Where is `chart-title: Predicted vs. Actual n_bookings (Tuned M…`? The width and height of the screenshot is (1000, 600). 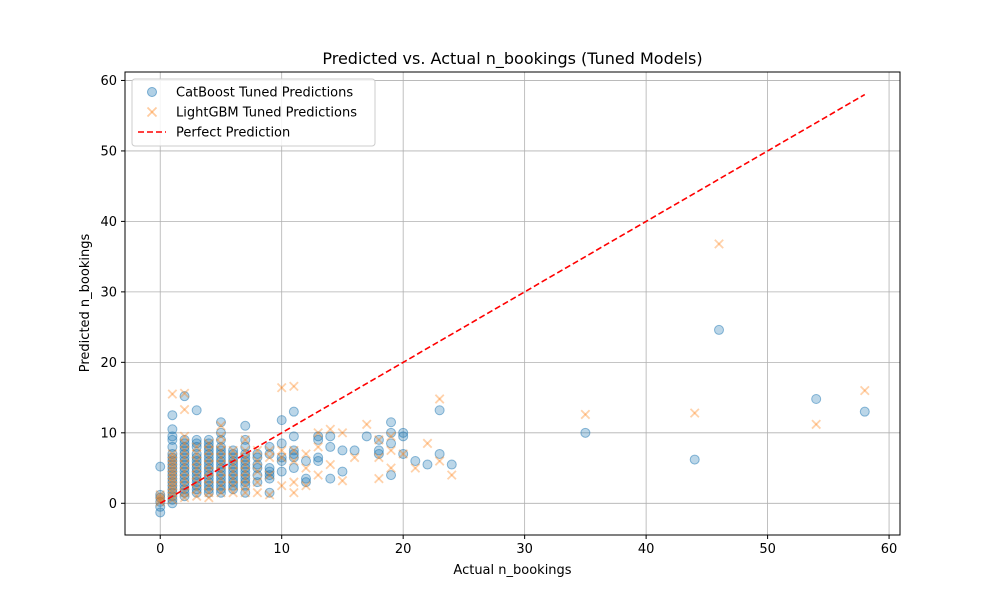
chart-title: Predicted vs. Actual n_bookings (Tuned M… is located at coordinates (512, 59).